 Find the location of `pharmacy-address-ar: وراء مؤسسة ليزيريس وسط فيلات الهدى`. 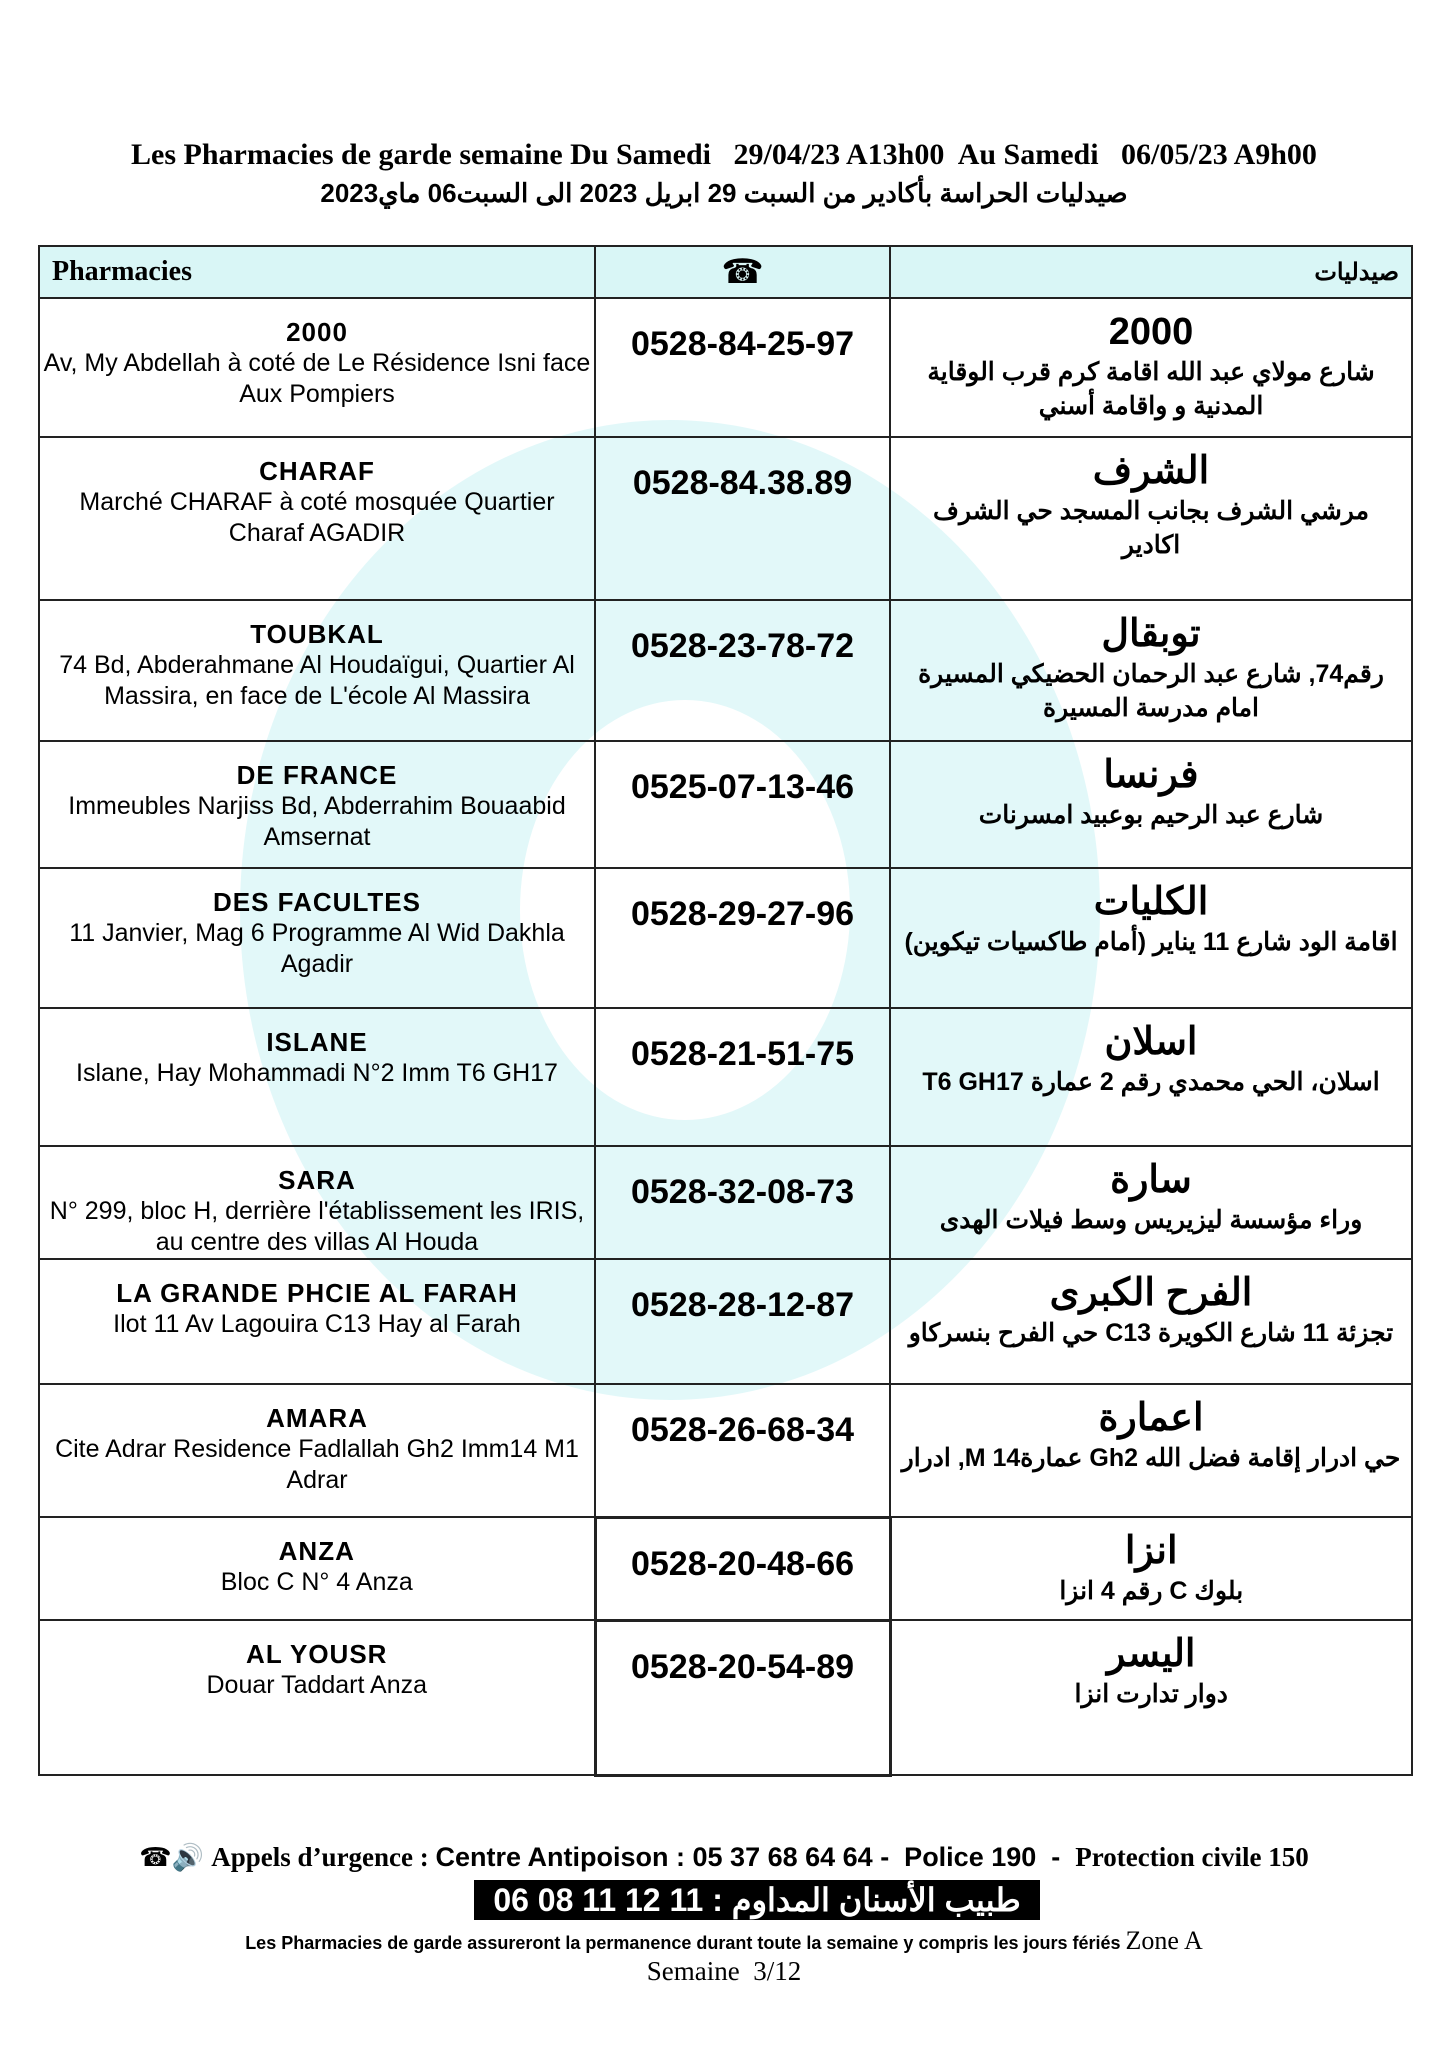

pharmacy-address-ar: وراء مؤسسة ليزيريس وسط فيلات الهدى is located at coordinates (1151, 1220).